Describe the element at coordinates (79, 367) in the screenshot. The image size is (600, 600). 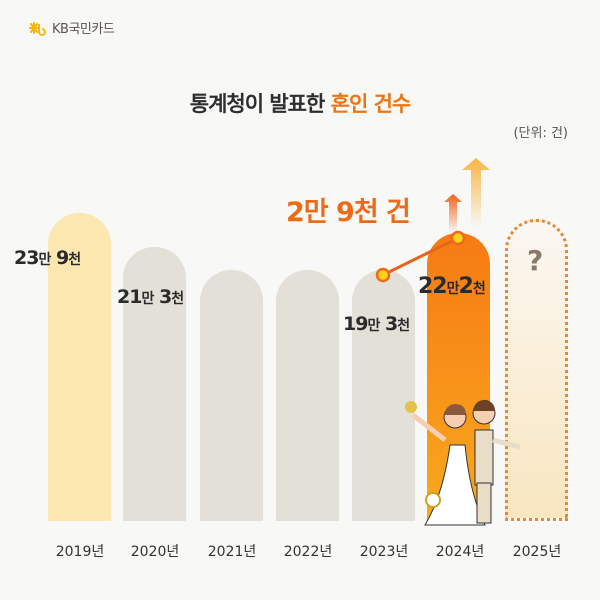
I see `bar-2019` at that location.